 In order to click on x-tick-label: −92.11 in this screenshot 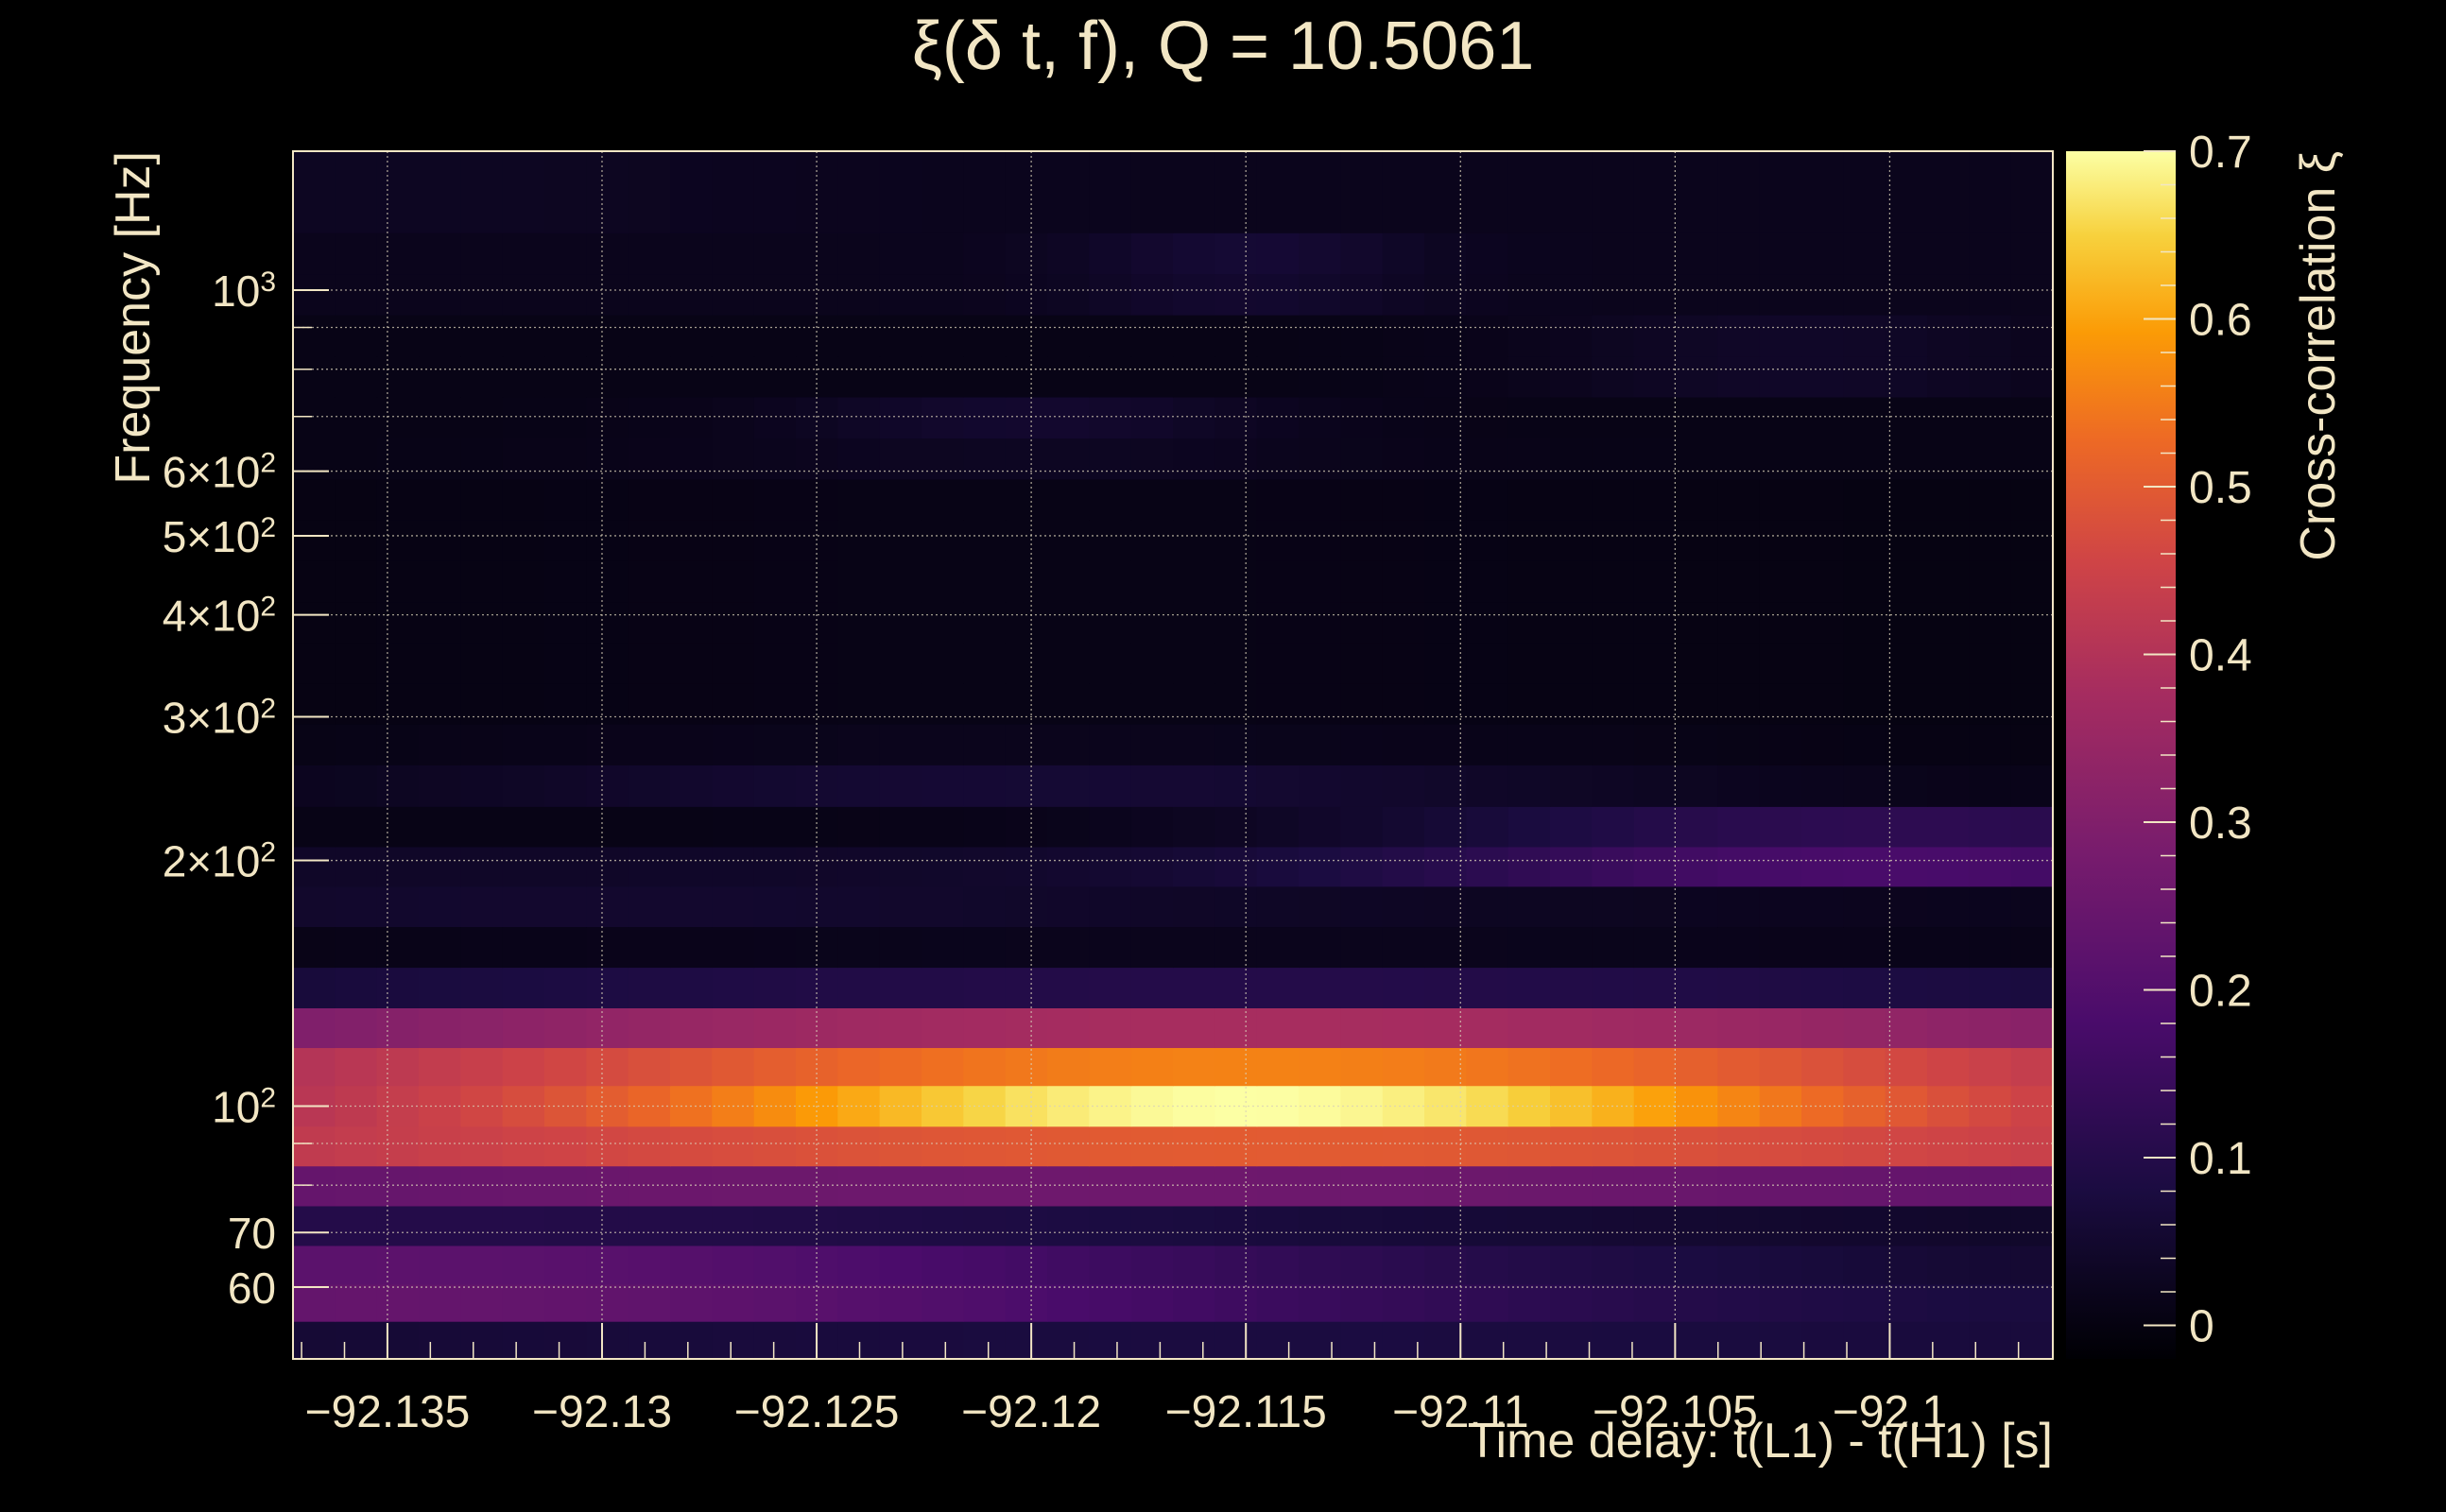, I will do `click(1460, 1412)`.